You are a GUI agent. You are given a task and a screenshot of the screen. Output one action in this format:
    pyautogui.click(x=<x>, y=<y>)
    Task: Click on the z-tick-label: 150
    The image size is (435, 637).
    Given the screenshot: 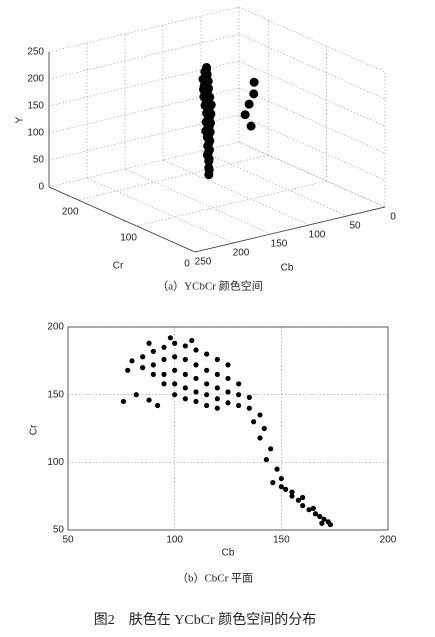 What is the action you would take?
    pyautogui.click(x=35, y=106)
    